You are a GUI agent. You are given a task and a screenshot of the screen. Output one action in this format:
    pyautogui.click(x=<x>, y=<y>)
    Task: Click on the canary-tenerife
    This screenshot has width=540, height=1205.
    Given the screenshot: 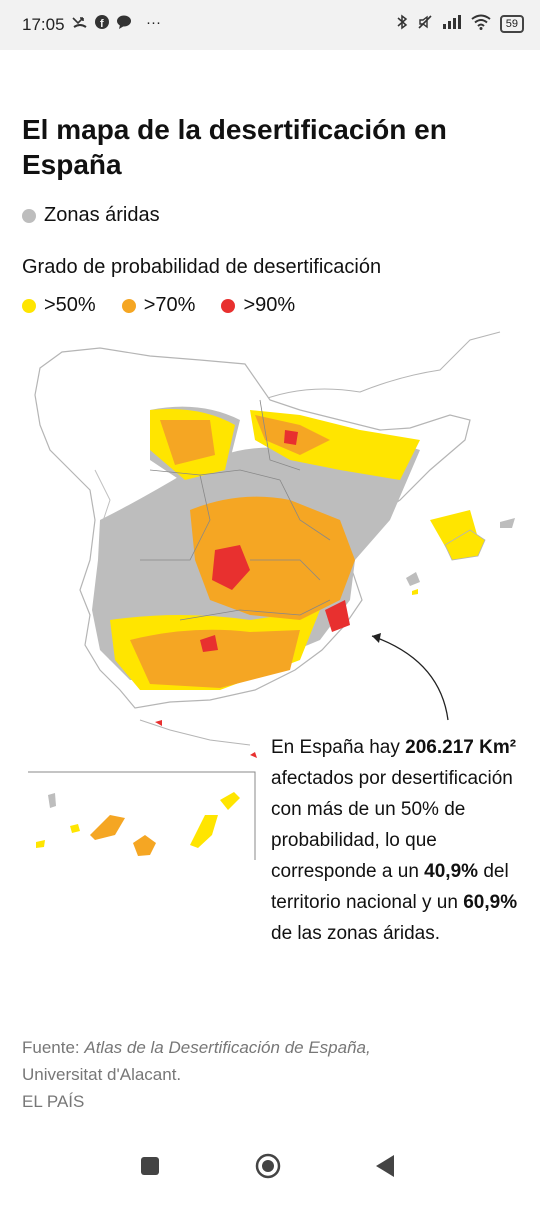 What is the action you would take?
    pyautogui.click(x=107, y=827)
    